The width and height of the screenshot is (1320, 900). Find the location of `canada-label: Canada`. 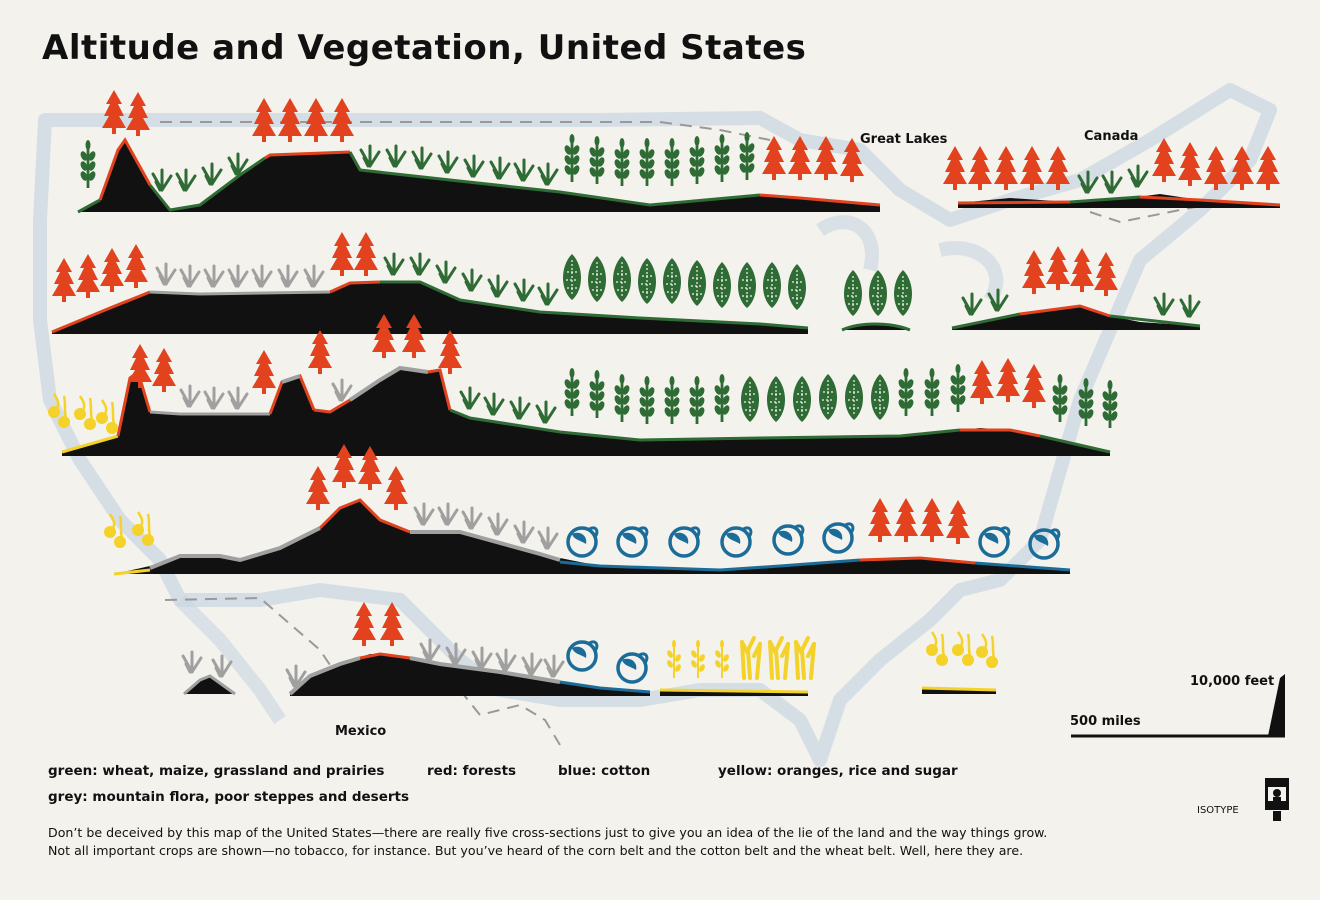

canada-label: Canada is located at coordinates (1111, 136).